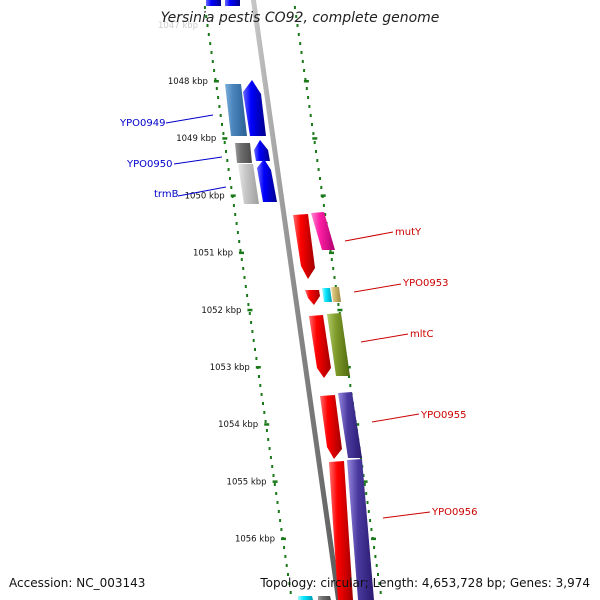 This screenshot has width=600, height=600. Describe the element at coordinates (333, 406) in the screenshot. I see `reverse-strand-genes` at that location.